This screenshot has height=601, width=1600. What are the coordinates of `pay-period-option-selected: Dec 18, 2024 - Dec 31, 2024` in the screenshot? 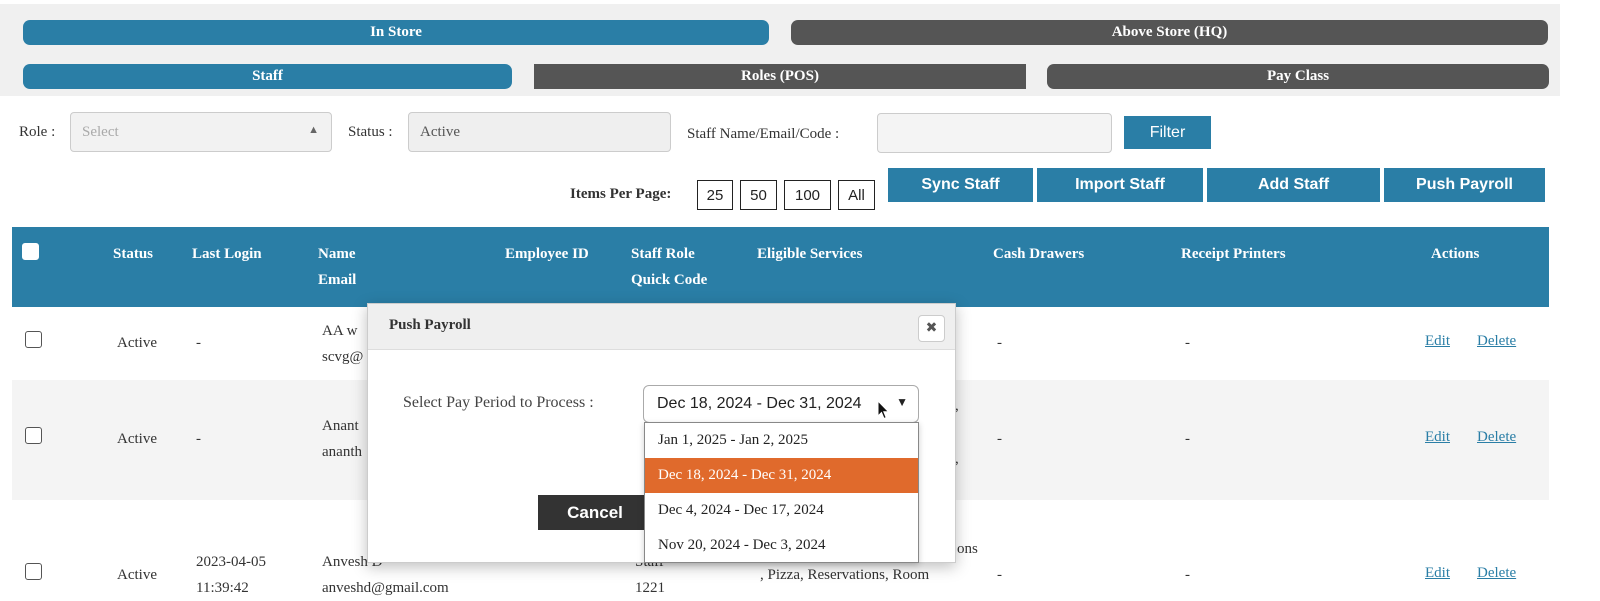 It's located at (781, 475).